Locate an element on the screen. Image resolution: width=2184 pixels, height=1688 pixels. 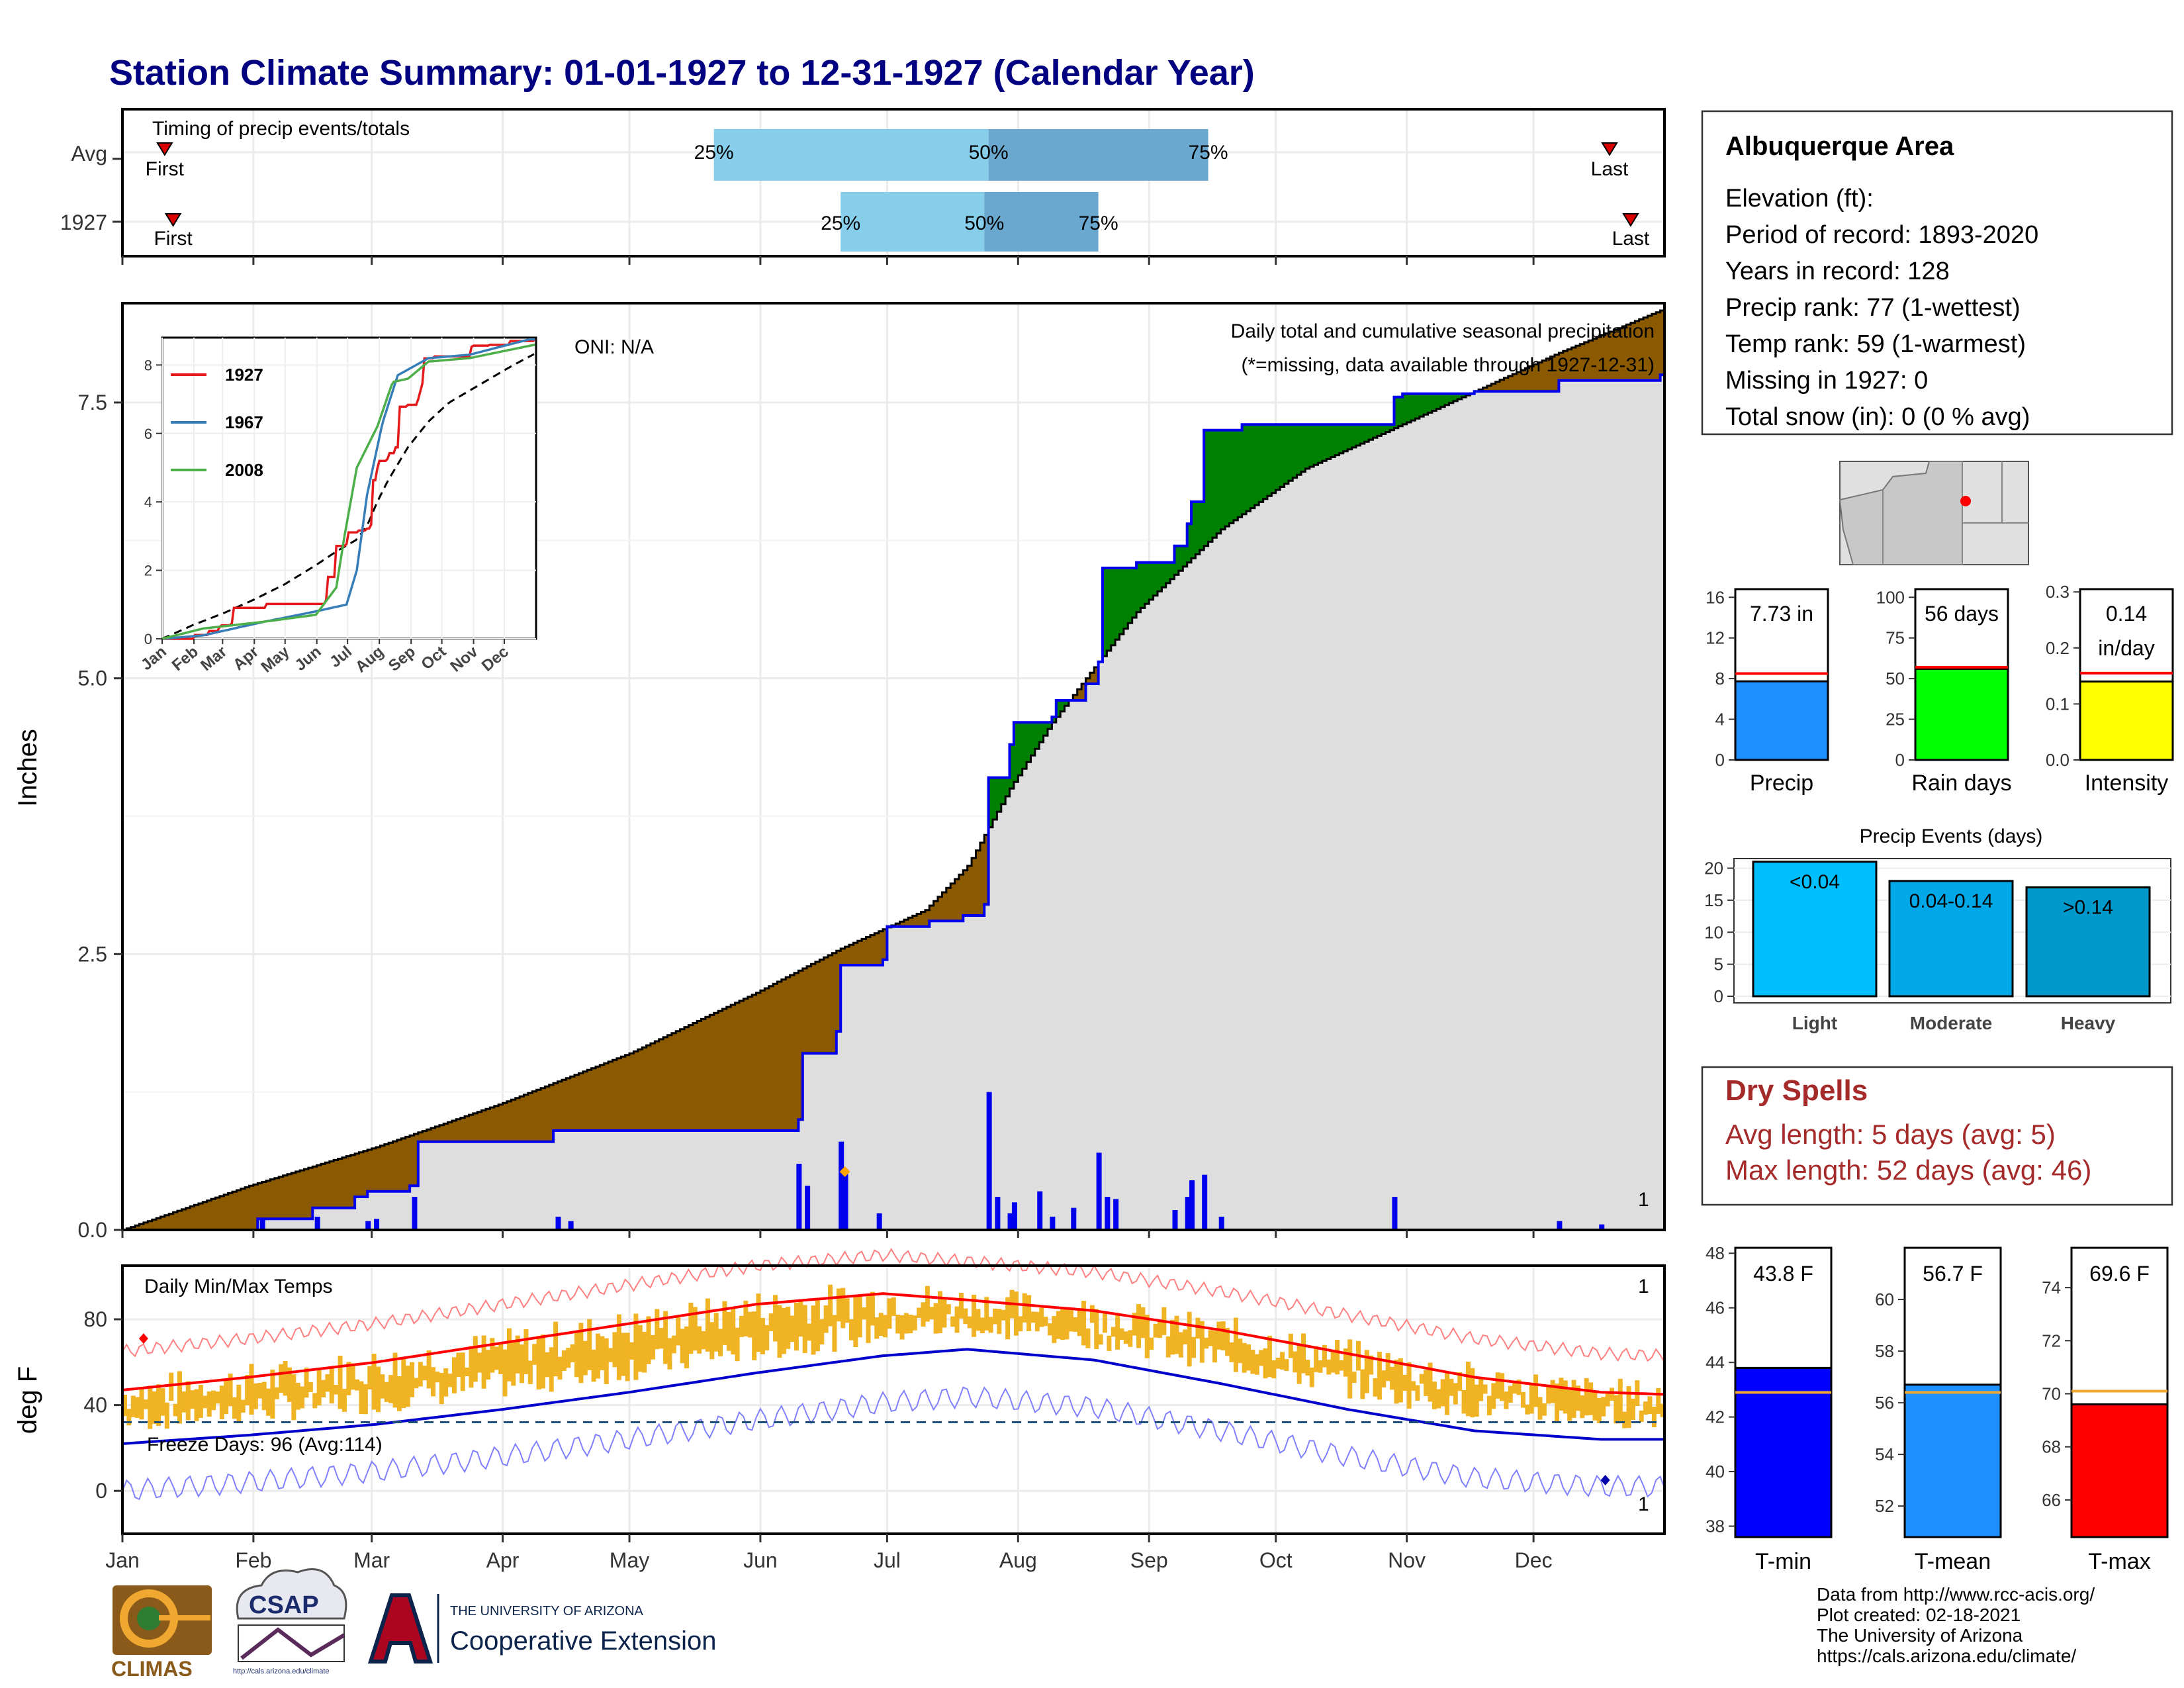
station-info-line: Years in record: 128 is located at coordinates (1837, 271).